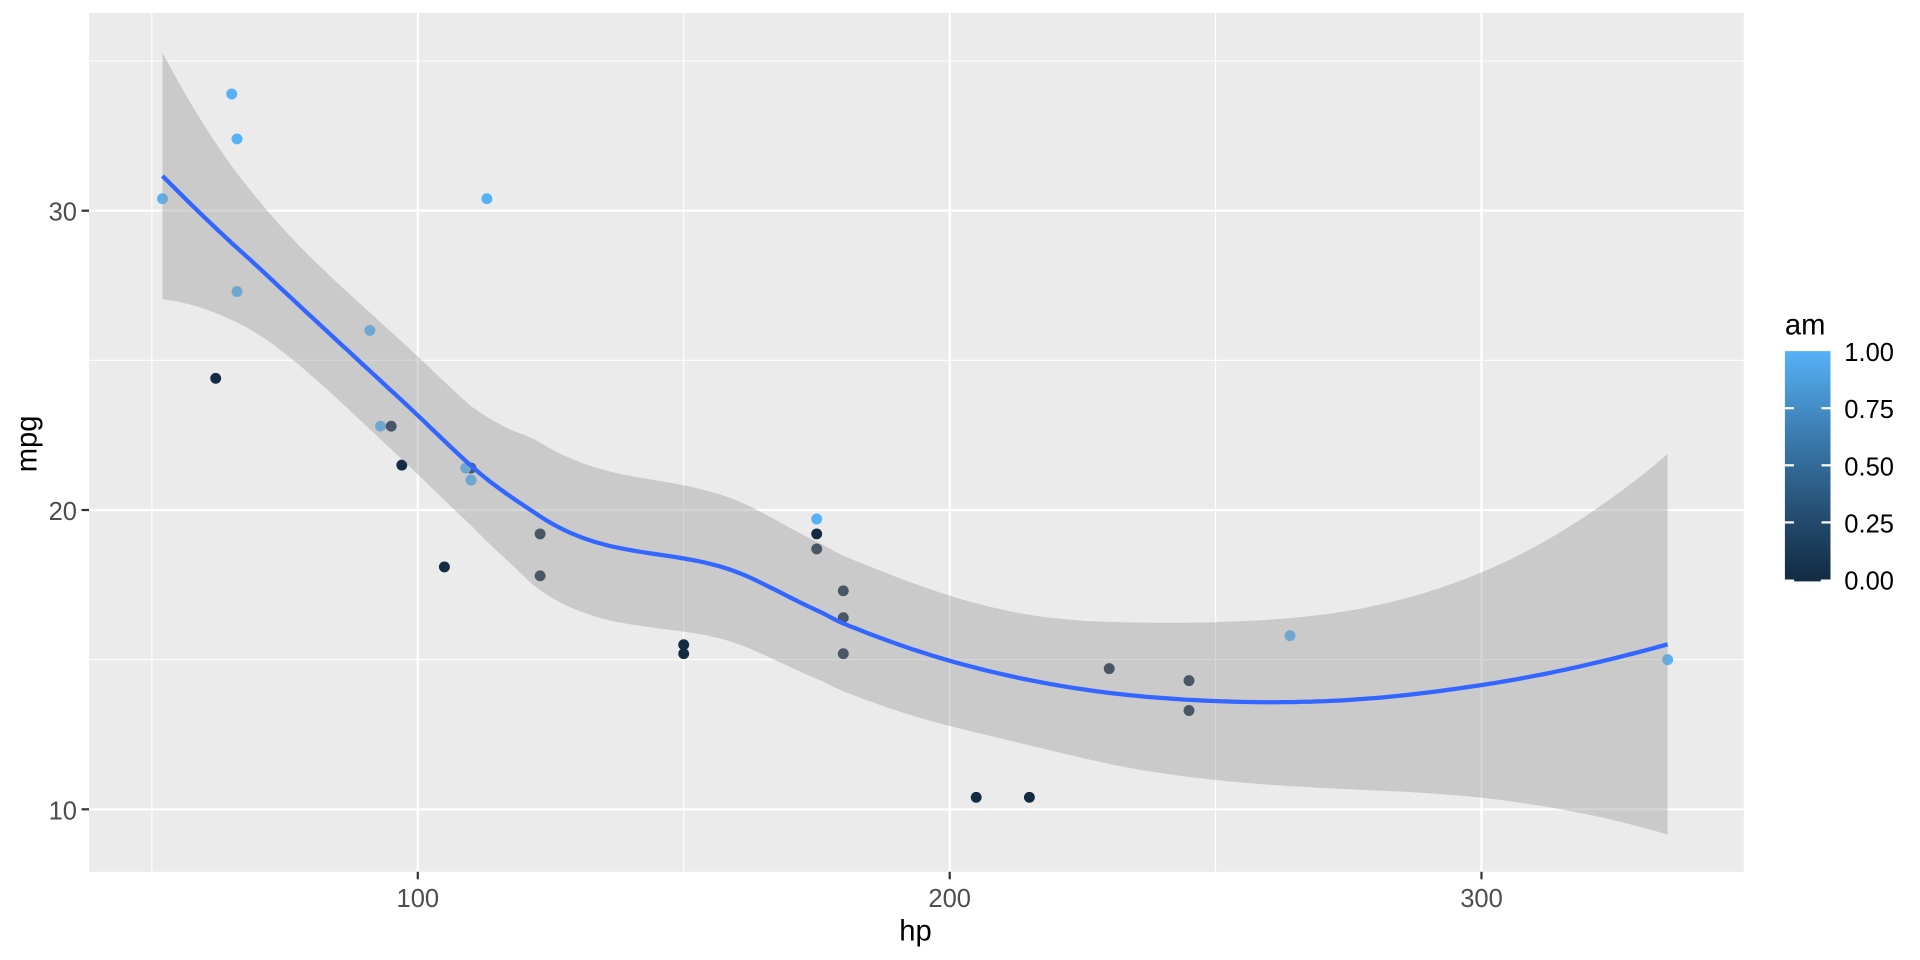 This screenshot has height=960, width=1920. What do you see at coordinates (63, 512) in the screenshot?
I see `svg-text: 20` at bounding box center [63, 512].